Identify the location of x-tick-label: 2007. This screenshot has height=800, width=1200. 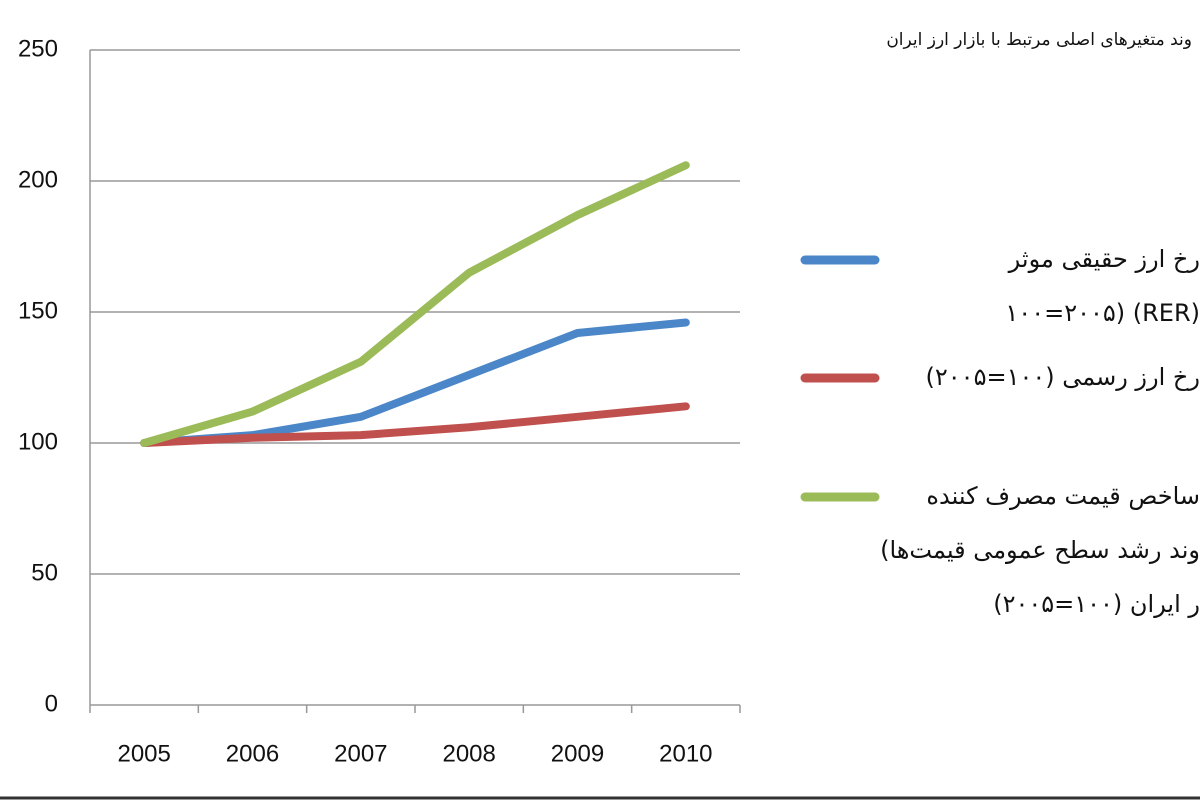
(360, 753).